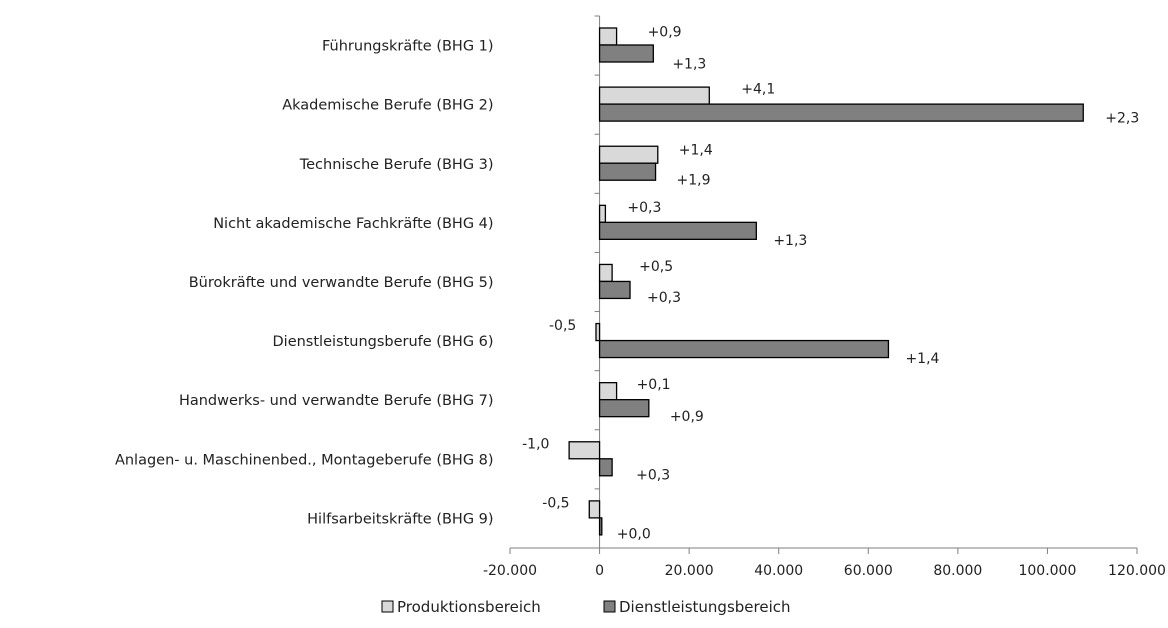 The image size is (1168, 628). Describe the element at coordinates (1137, 571) in the screenshot. I see `x-tick-label: 120.000` at that location.